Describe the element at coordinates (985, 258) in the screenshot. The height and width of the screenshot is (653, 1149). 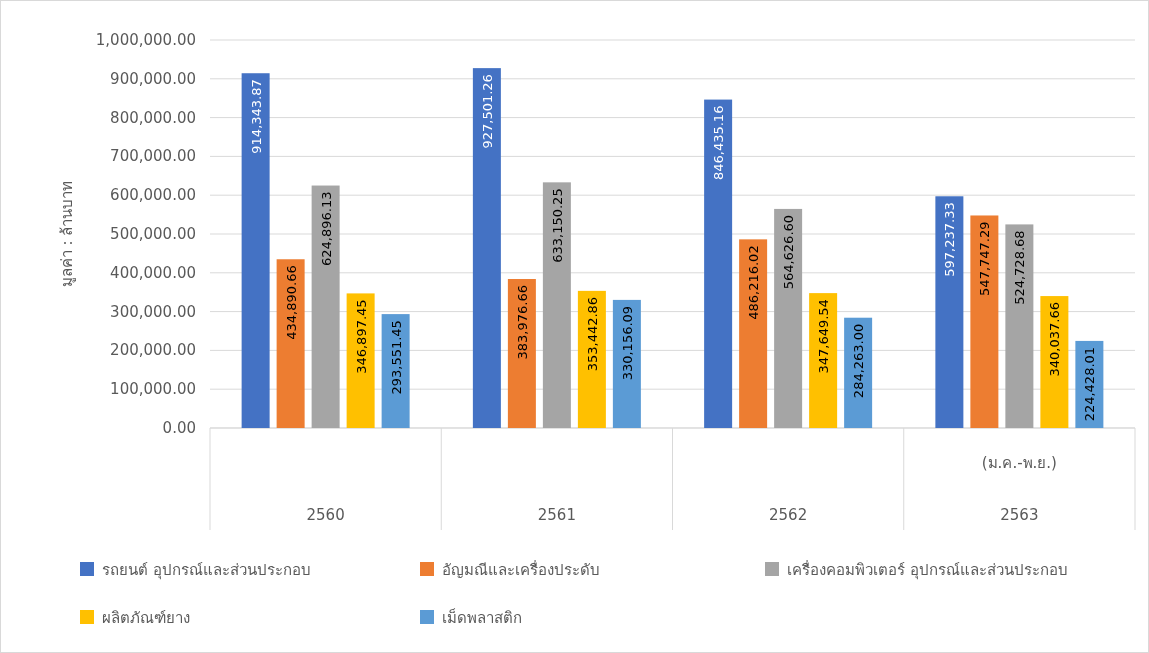
I see `data-label: 547,747.29` at that location.